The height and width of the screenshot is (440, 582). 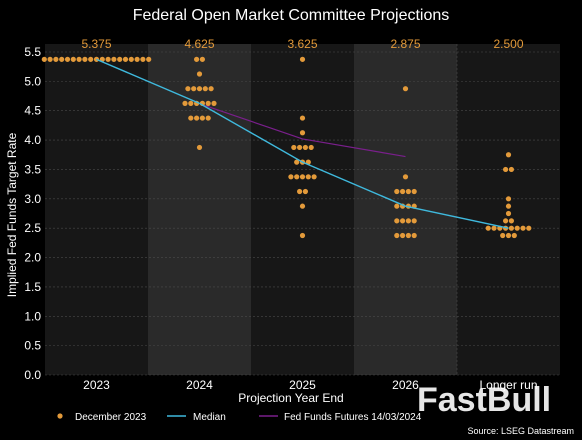 What do you see at coordinates (32, 169) in the screenshot?
I see `y-tick-label: 3.5` at bounding box center [32, 169].